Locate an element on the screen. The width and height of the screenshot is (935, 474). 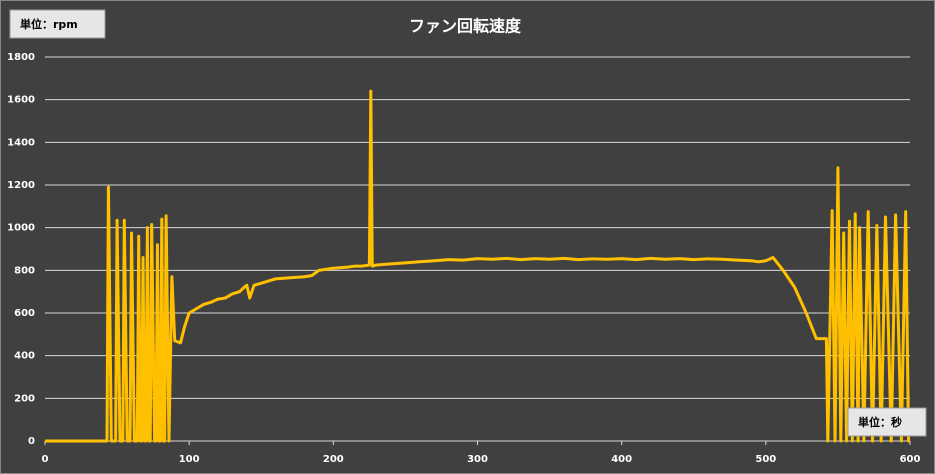
y-tick-label: 600 is located at coordinates (24, 313).